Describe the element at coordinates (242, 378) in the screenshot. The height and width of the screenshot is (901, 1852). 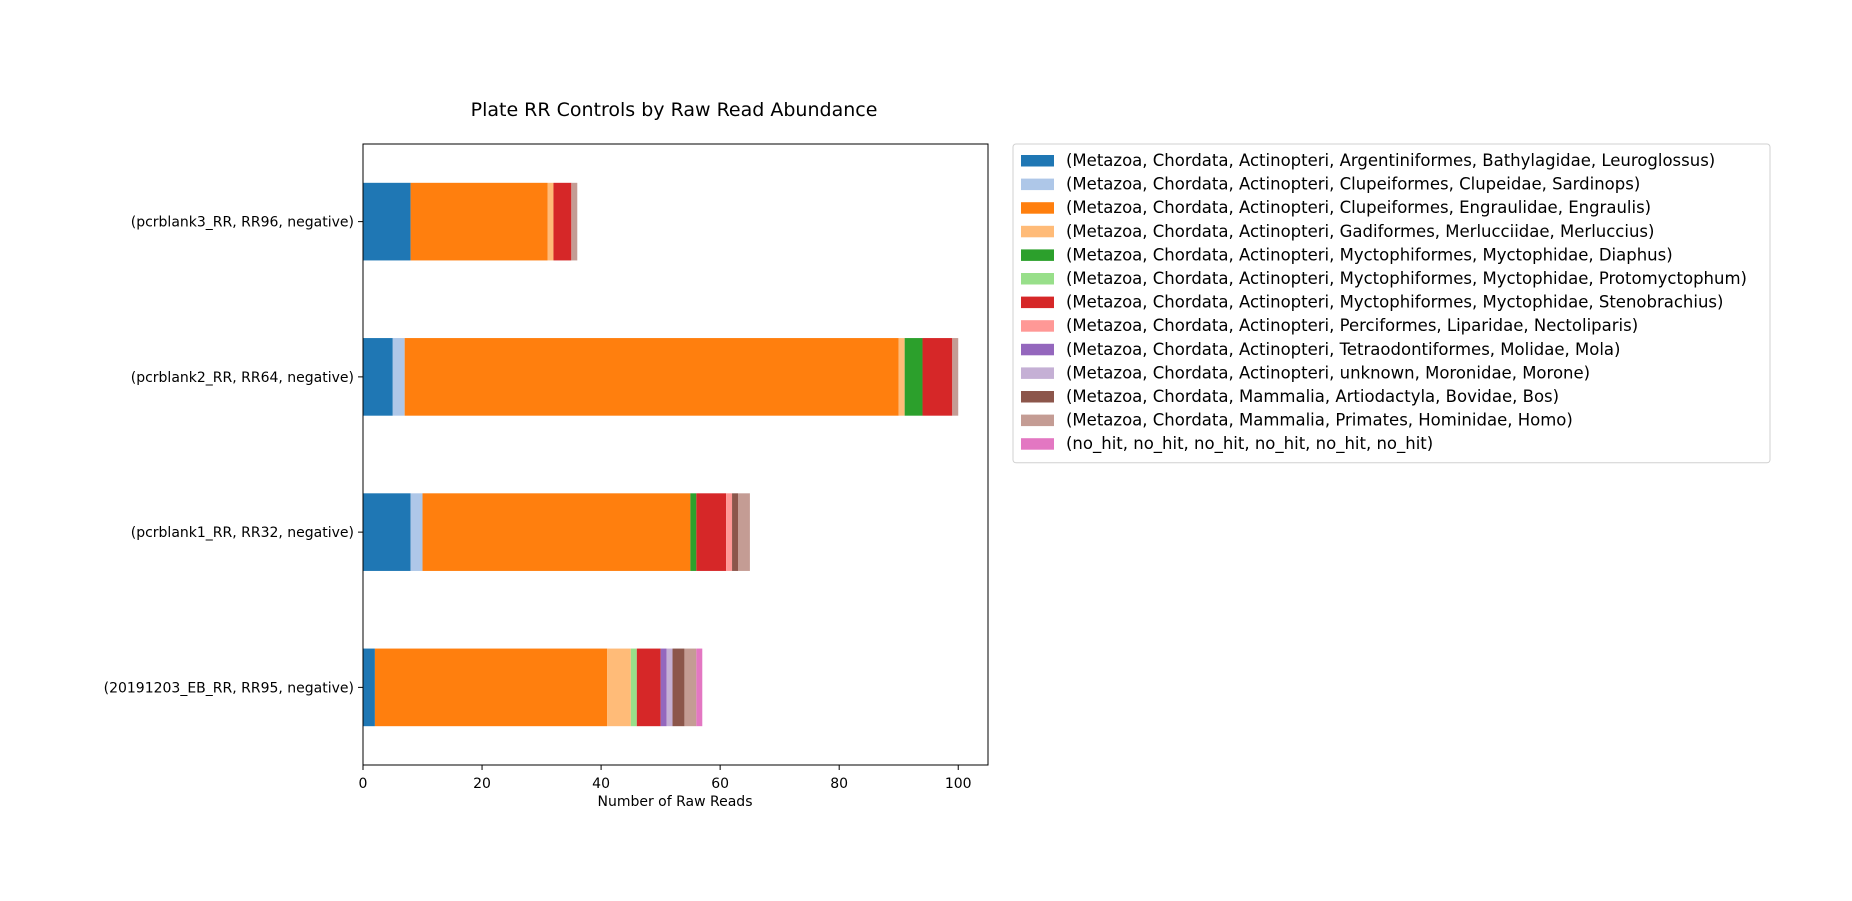
I see `y-tick-label: (pcrblank2_RR, RR64, negative)` at that location.